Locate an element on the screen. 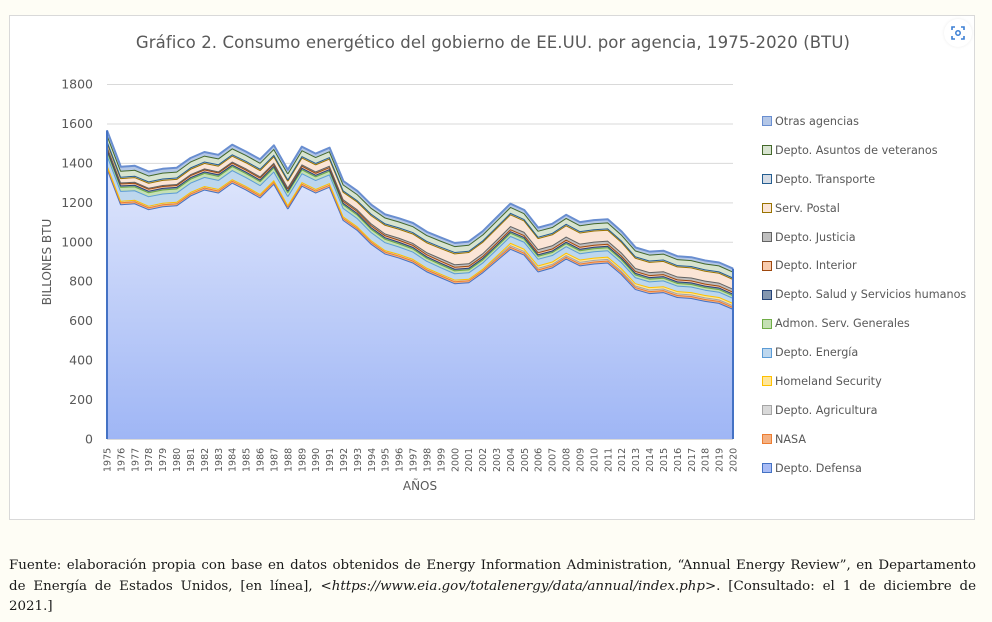 The height and width of the screenshot is (622, 992). legend-item: Otras agencias is located at coordinates (864, 121).